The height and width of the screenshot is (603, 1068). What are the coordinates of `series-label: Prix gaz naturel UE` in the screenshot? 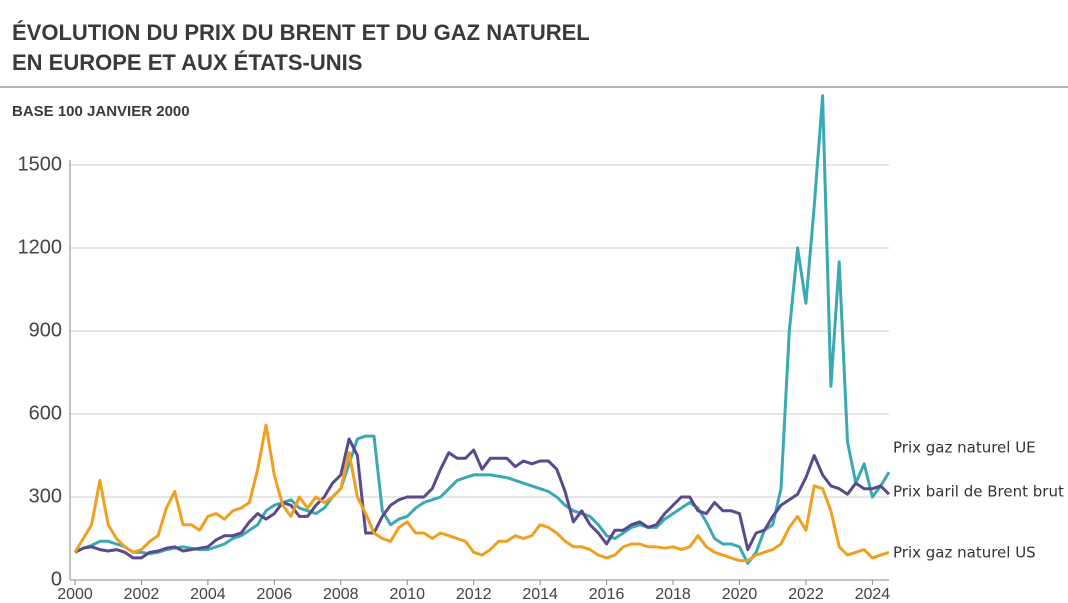 It's located at (964, 448).